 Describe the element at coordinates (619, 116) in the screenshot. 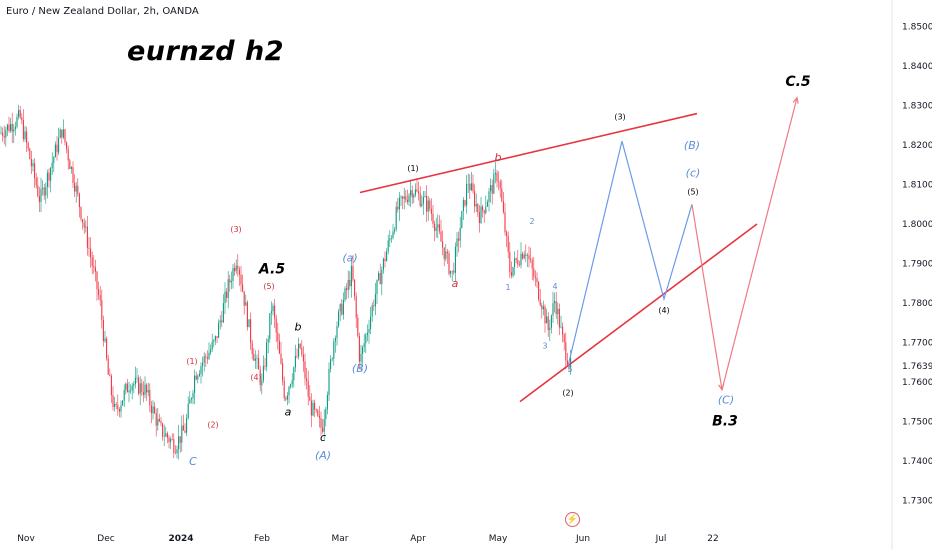

I see `wave-label: (3)` at that location.